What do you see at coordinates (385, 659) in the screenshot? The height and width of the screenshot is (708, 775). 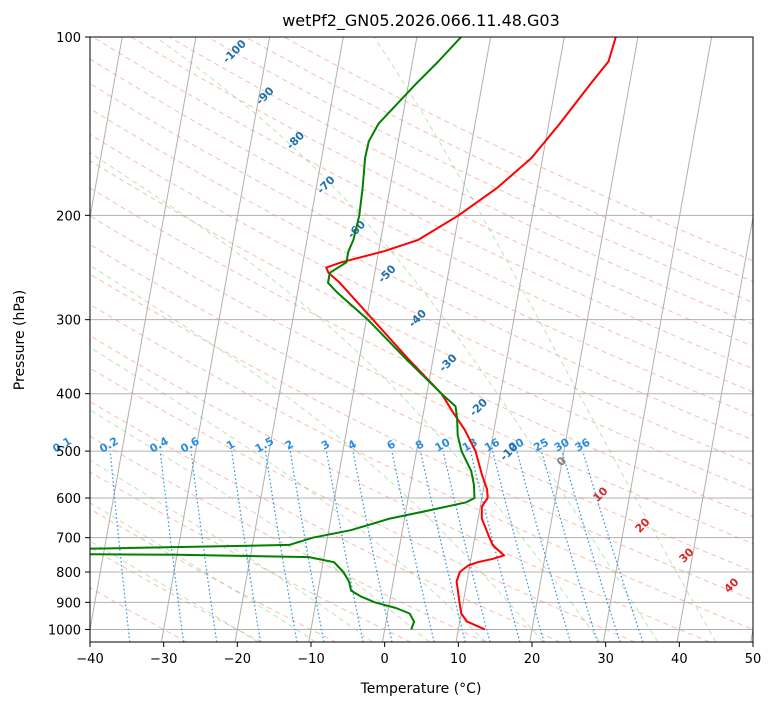 I see `x-tick-label: 0` at bounding box center [385, 659].